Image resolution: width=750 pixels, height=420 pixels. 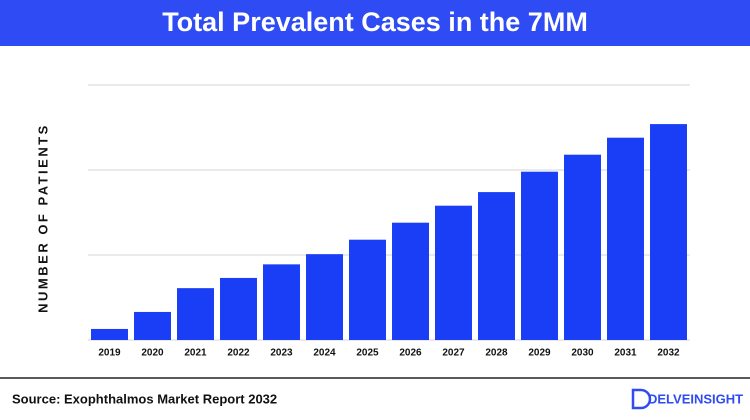 What do you see at coordinates (582, 353) in the screenshot?
I see `x-tick-label: 2030` at bounding box center [582, 353].